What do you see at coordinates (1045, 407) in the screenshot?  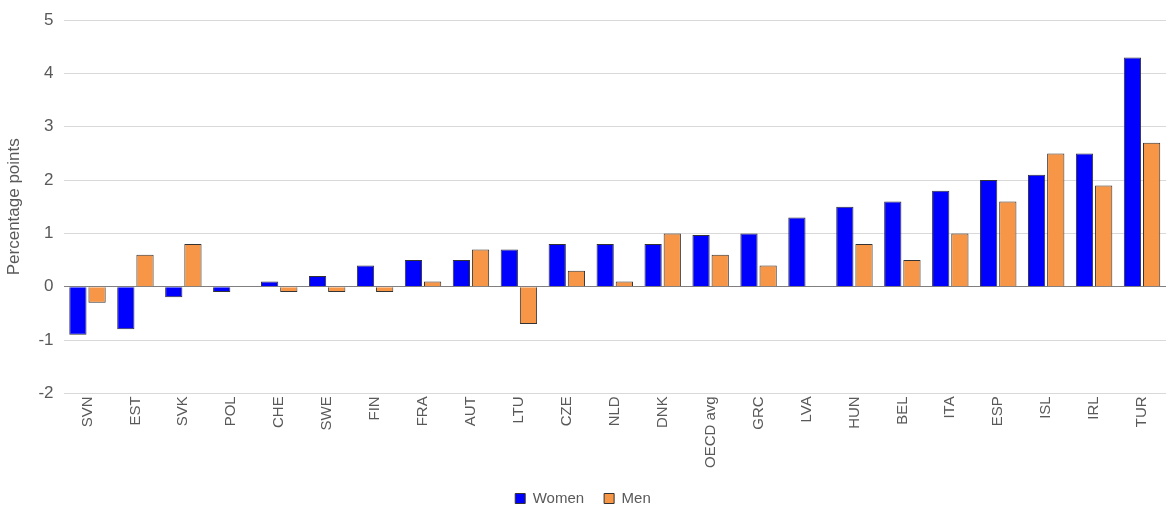 I see `x-tick-label: ISL` at bounding box center [1045, 407].